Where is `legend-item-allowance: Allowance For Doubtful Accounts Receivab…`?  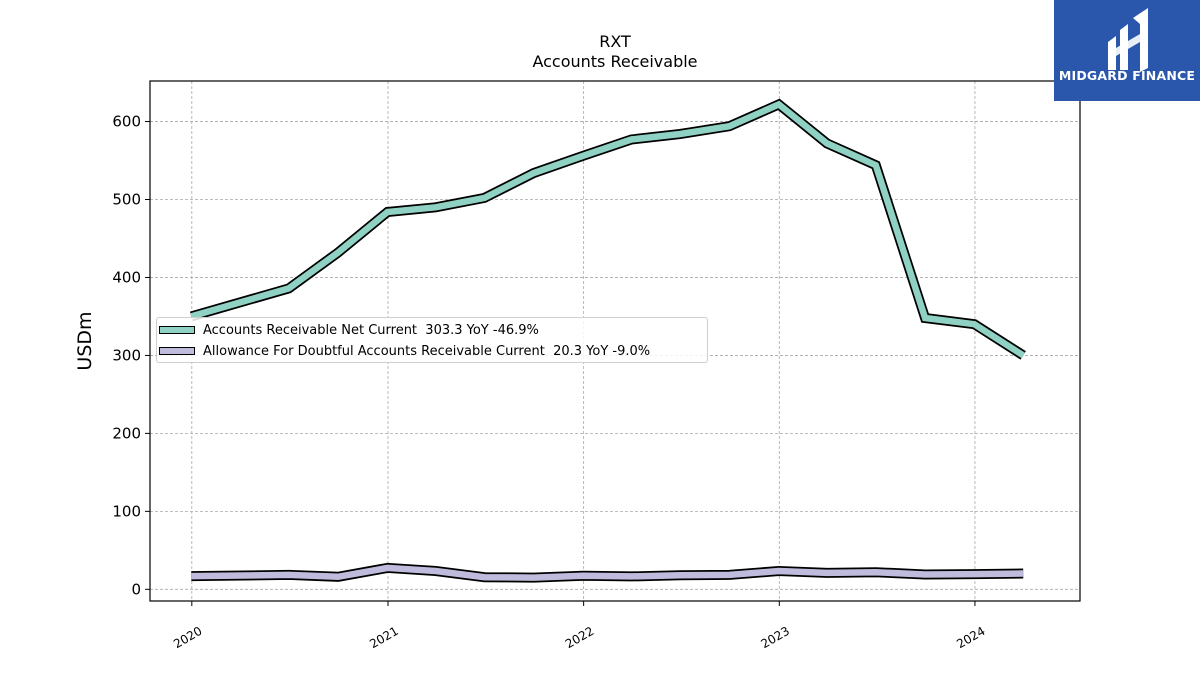
legend-item-allowance: Allowance For Doubtful Accounts Receivab… is located at coordinates (404, 351).